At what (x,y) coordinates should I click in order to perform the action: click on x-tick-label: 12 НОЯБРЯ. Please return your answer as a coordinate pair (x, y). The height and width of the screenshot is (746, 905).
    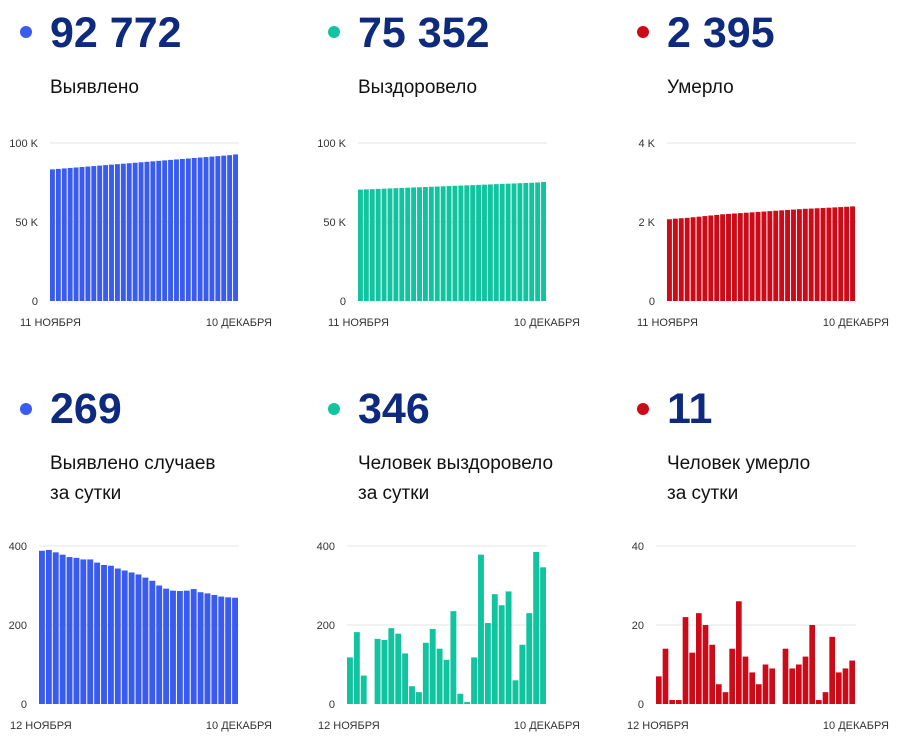
    Looking at the image, I should click on (41, 726).